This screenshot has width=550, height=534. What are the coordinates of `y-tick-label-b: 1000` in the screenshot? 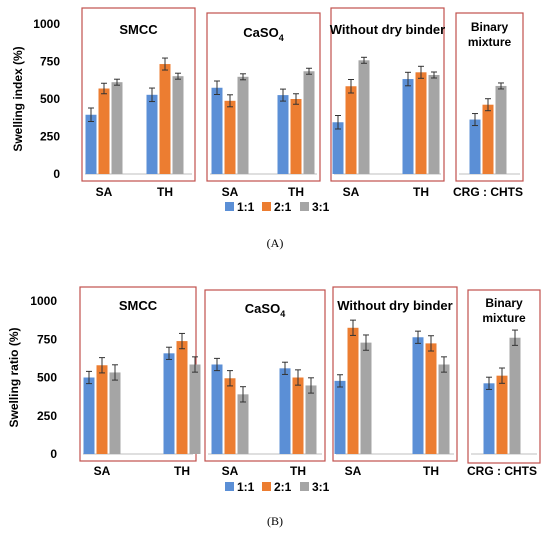 It's located at (43, 301).